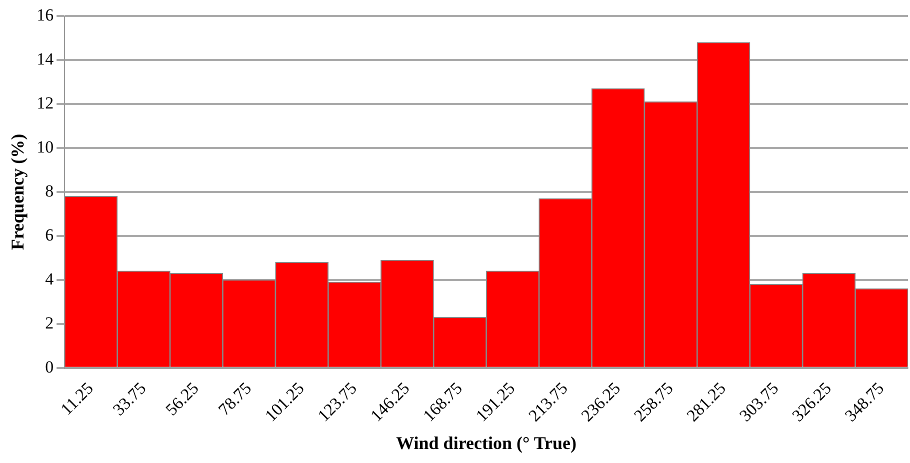 The image size is (910, 463). Describe the element at coordinates (49, 278) in the screenshot. I see `y-tick-label: 4` at that location.